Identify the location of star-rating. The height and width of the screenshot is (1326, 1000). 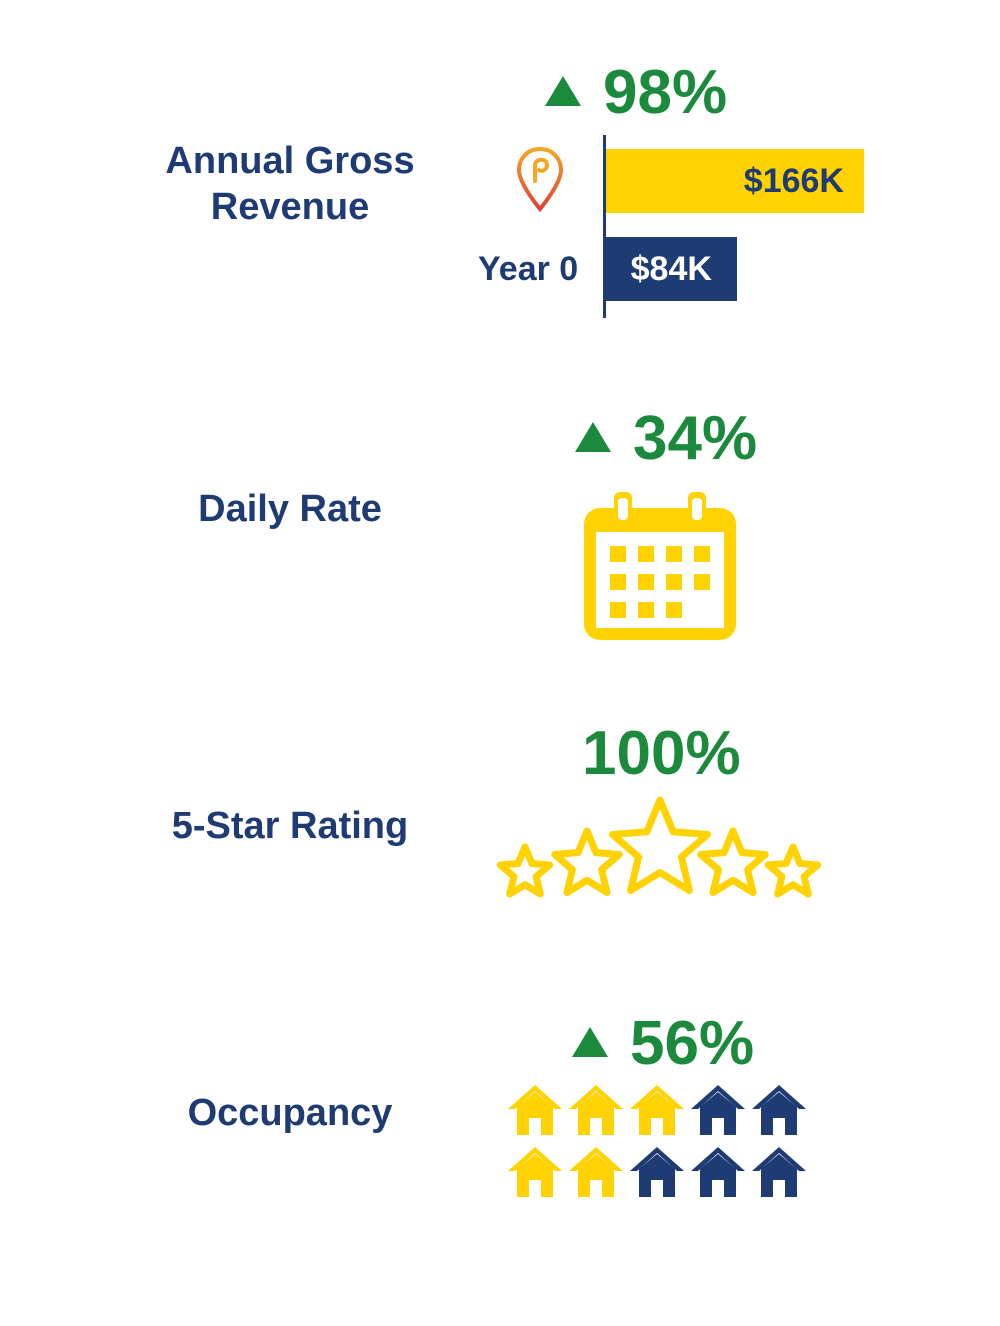
(659, 847).